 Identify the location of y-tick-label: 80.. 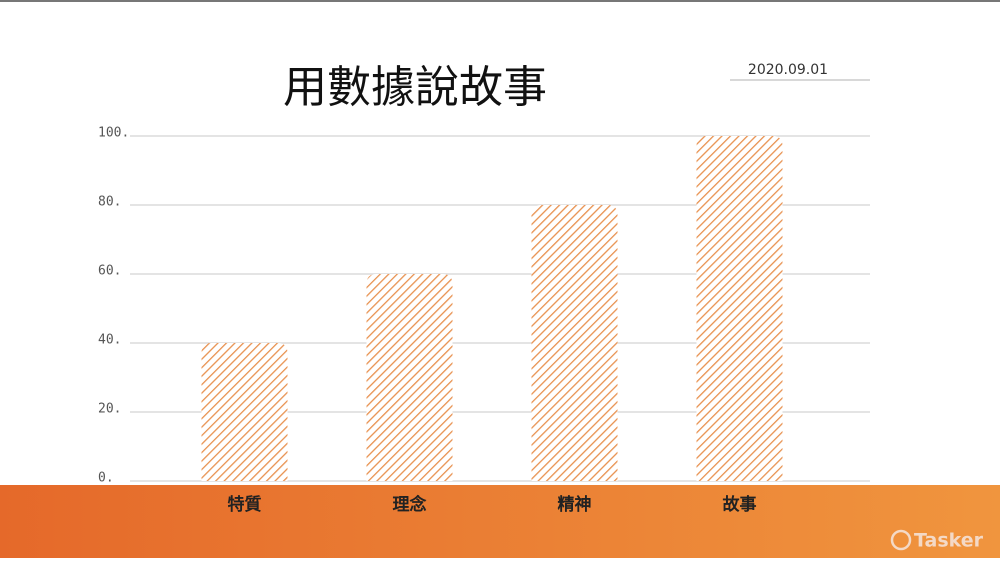
(109, 202).